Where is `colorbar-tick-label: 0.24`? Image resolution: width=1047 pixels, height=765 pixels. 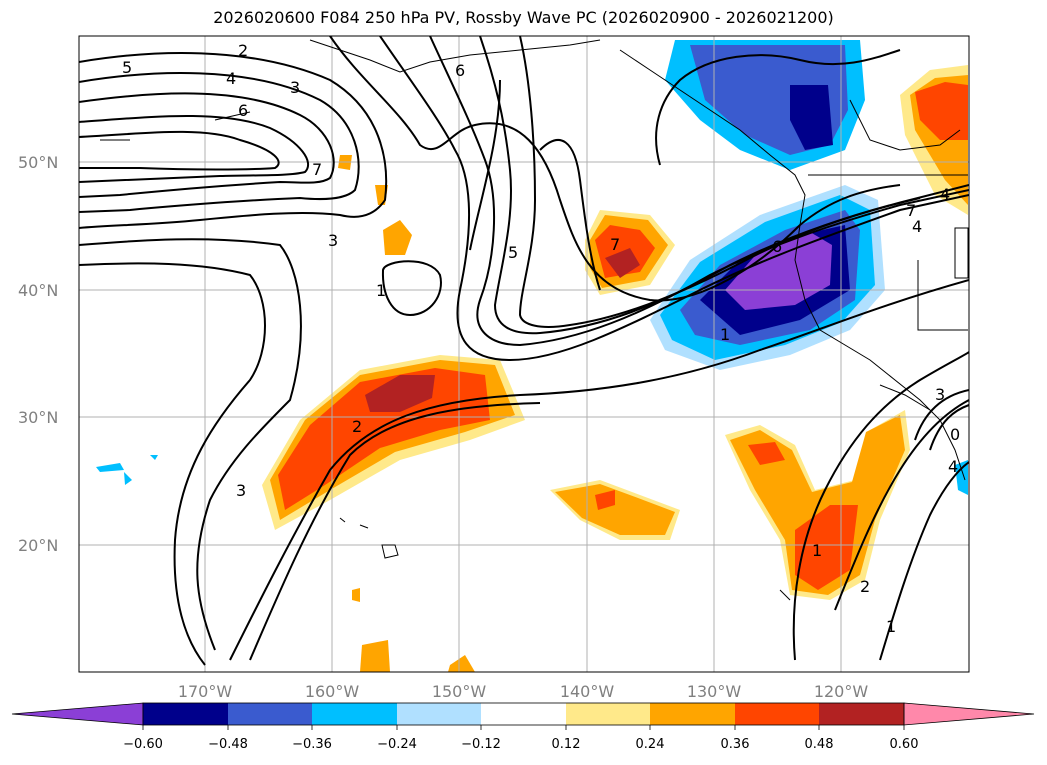
colorbar-tick-label: 0.24 is located at coordinates (650, 744).